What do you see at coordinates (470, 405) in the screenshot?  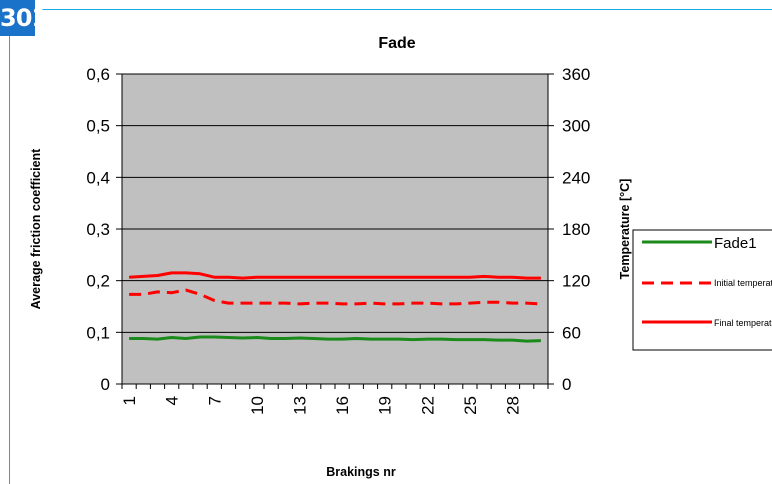 I see `x-tick-label: 25` at bounding box center [470, 405].